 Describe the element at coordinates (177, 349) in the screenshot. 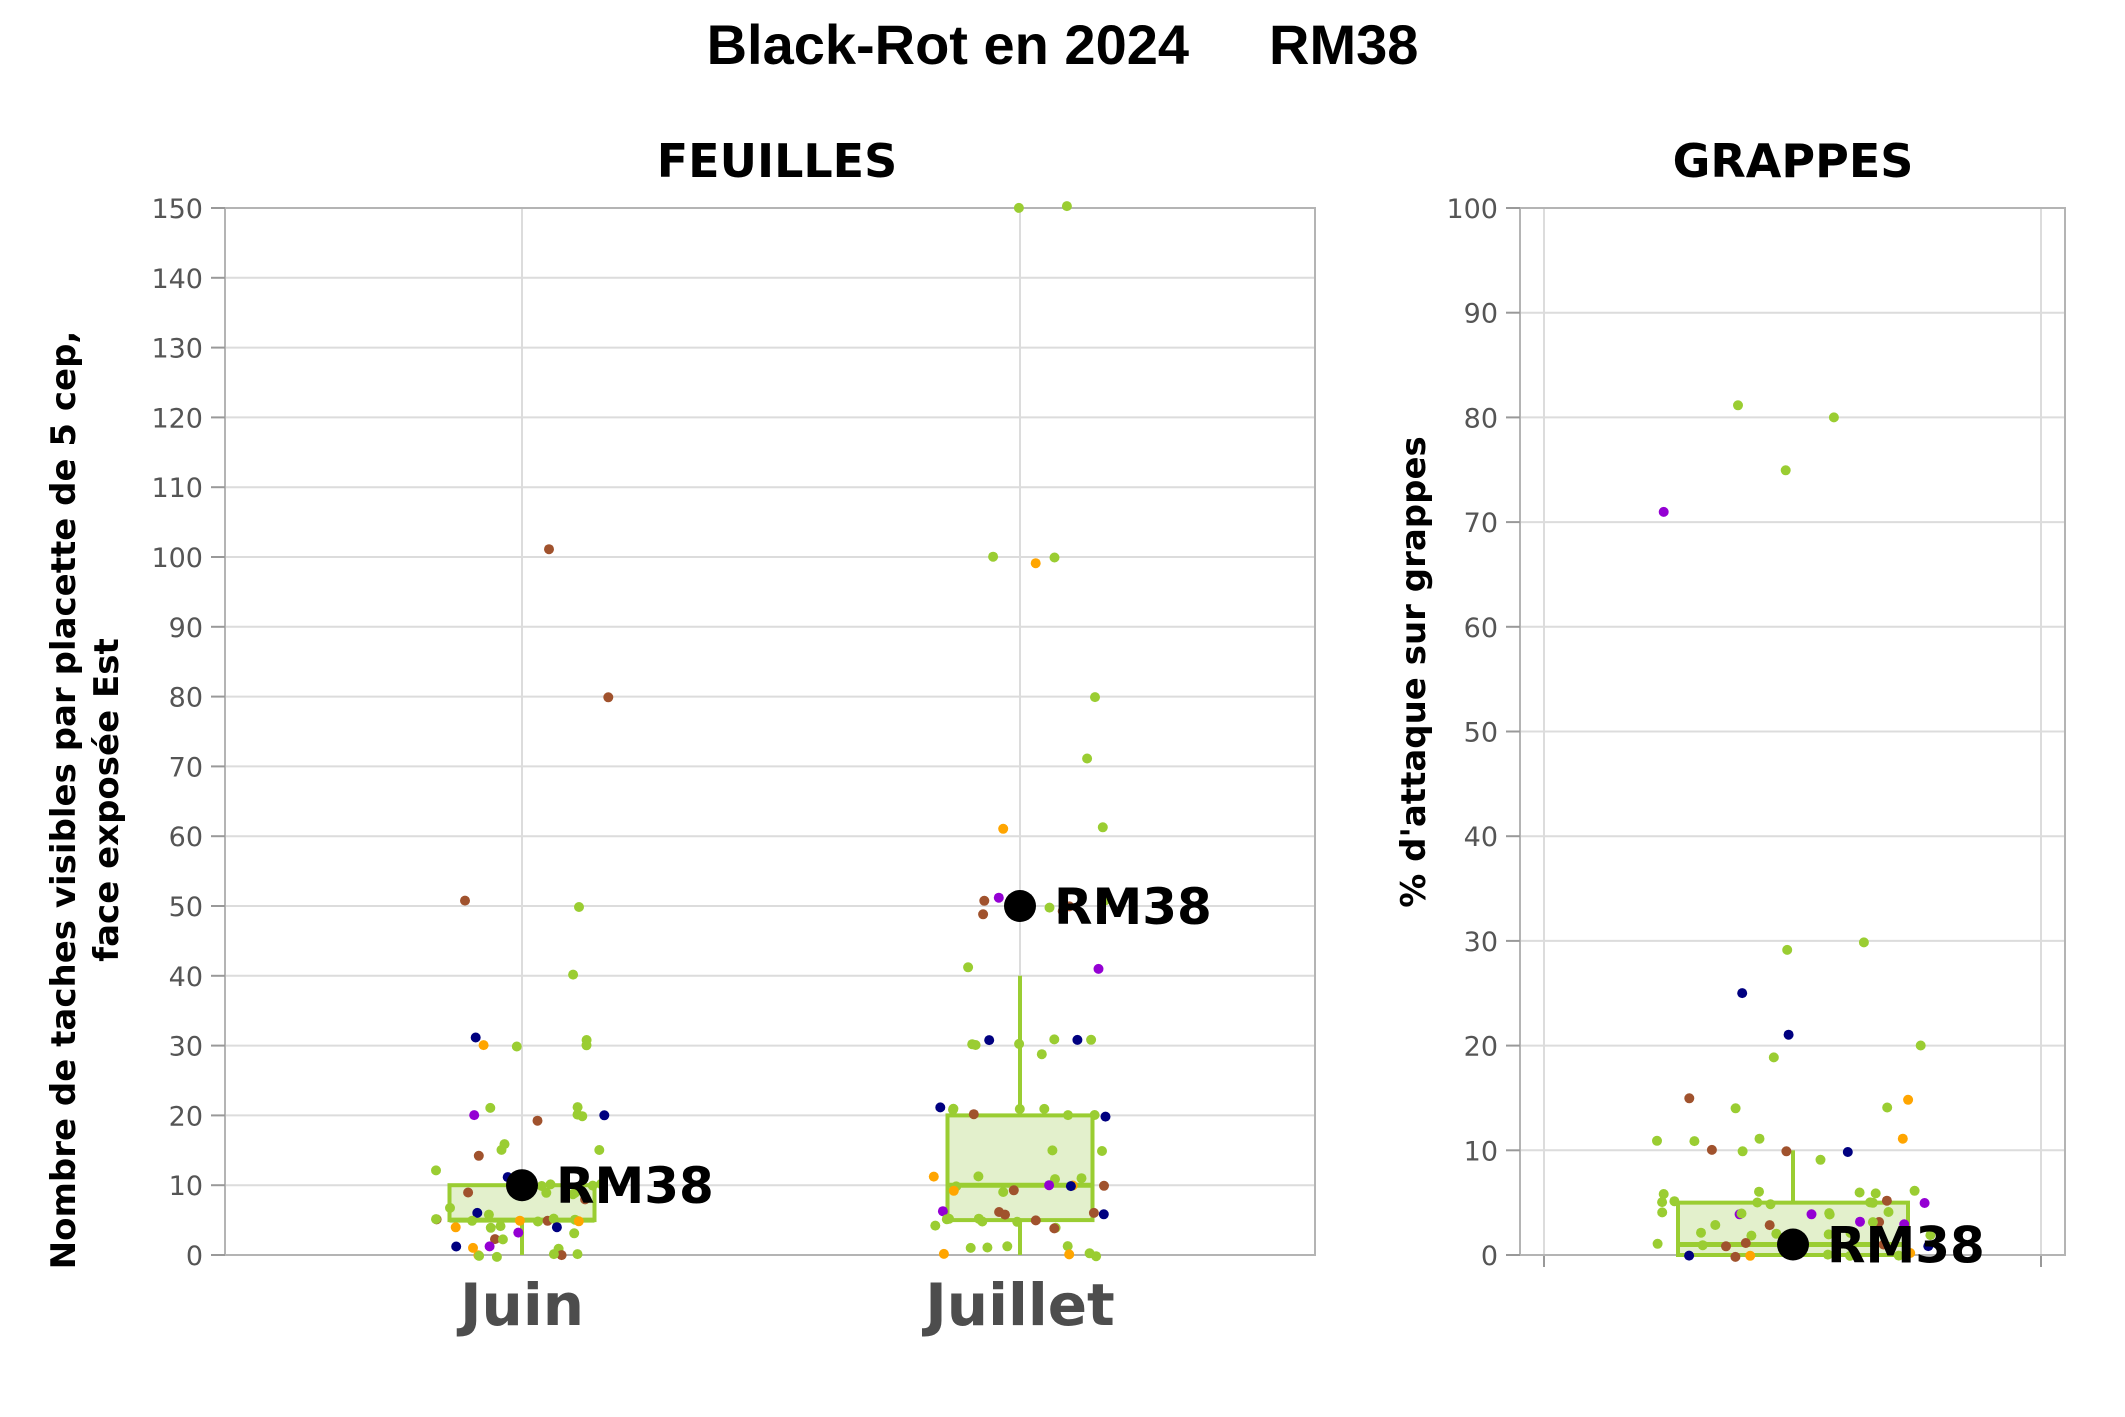

I see `feuilles-y-tick-label: 130` at that location.